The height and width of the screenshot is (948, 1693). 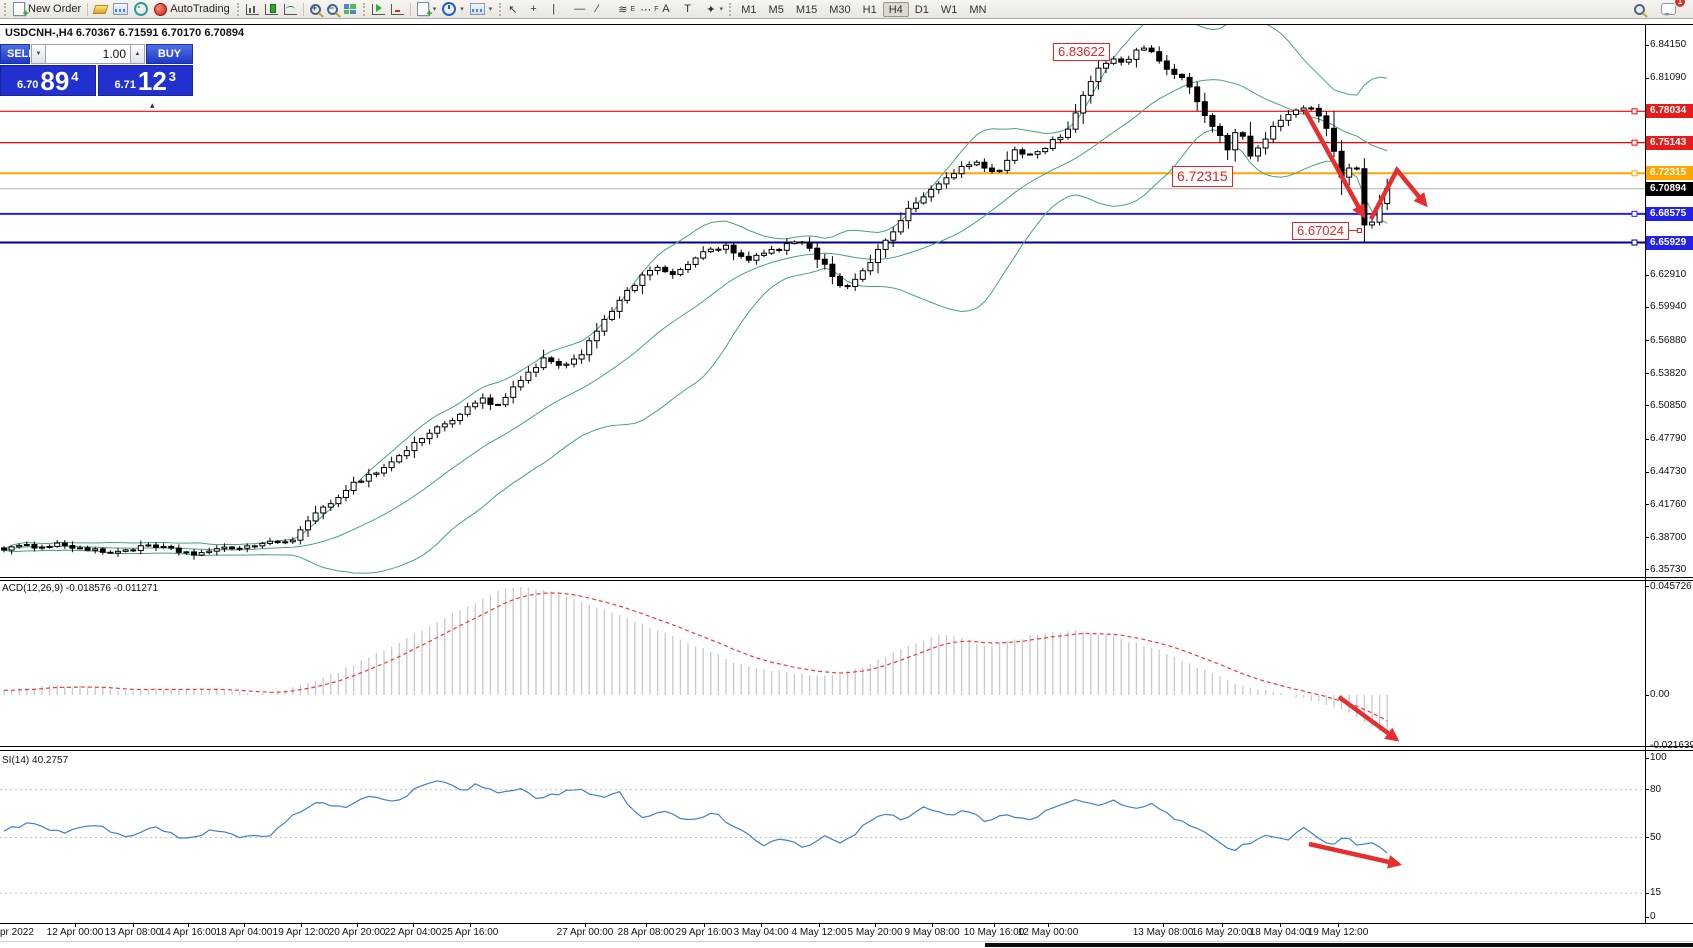 I want to click on price-annotation: 6.72315, so click(x=1202, y=176).